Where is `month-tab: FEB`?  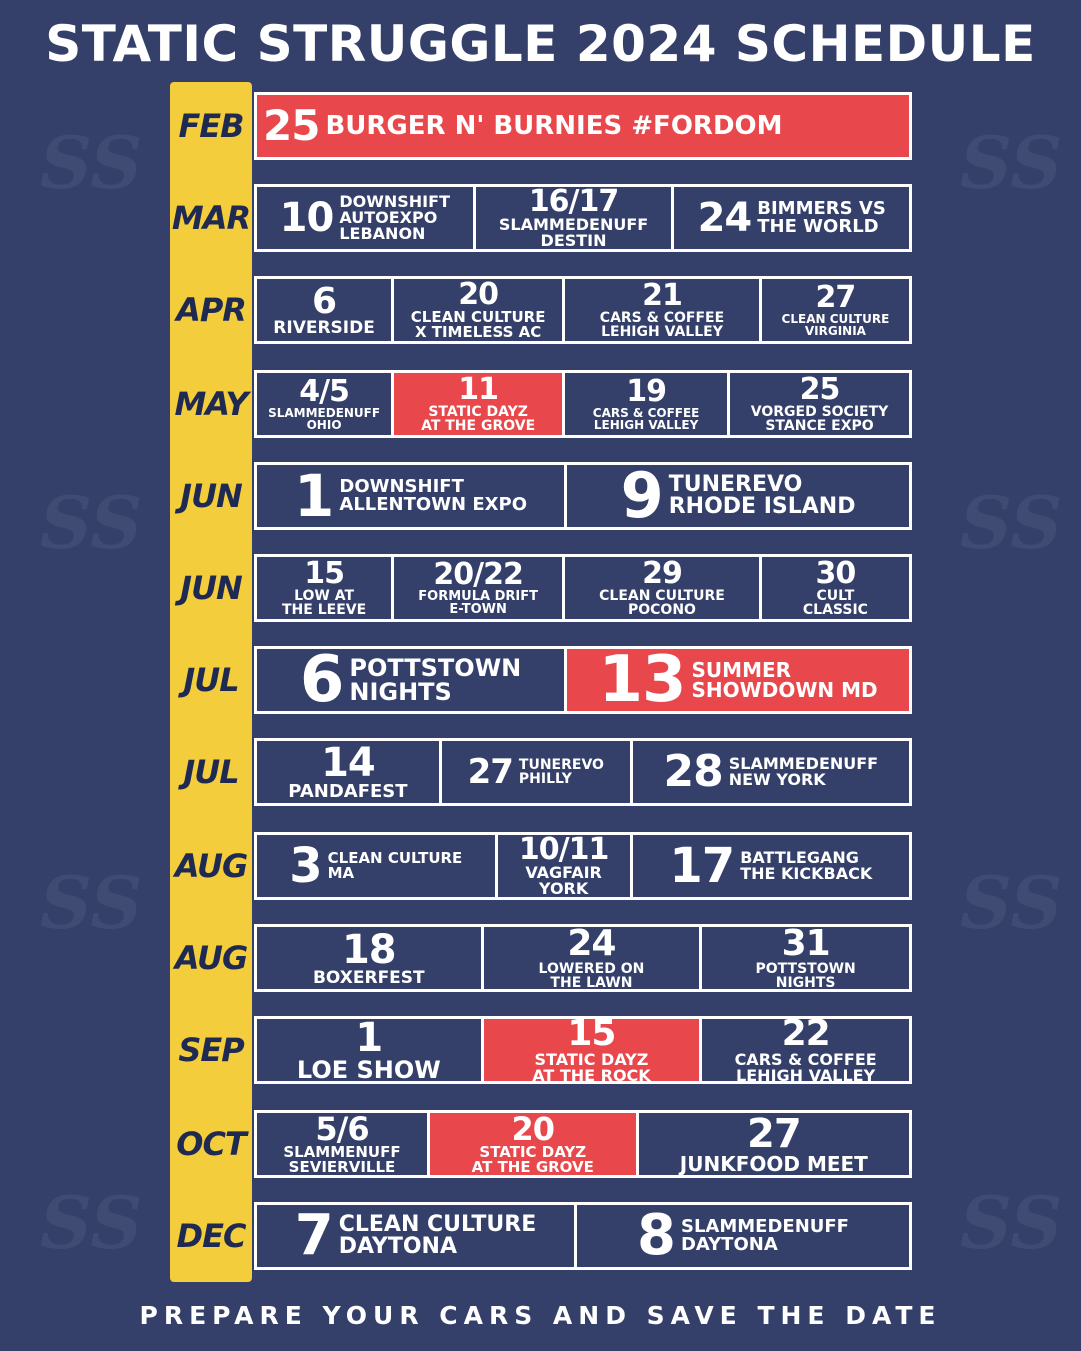 month-tab: FEB is located at coordinates (211, 126).